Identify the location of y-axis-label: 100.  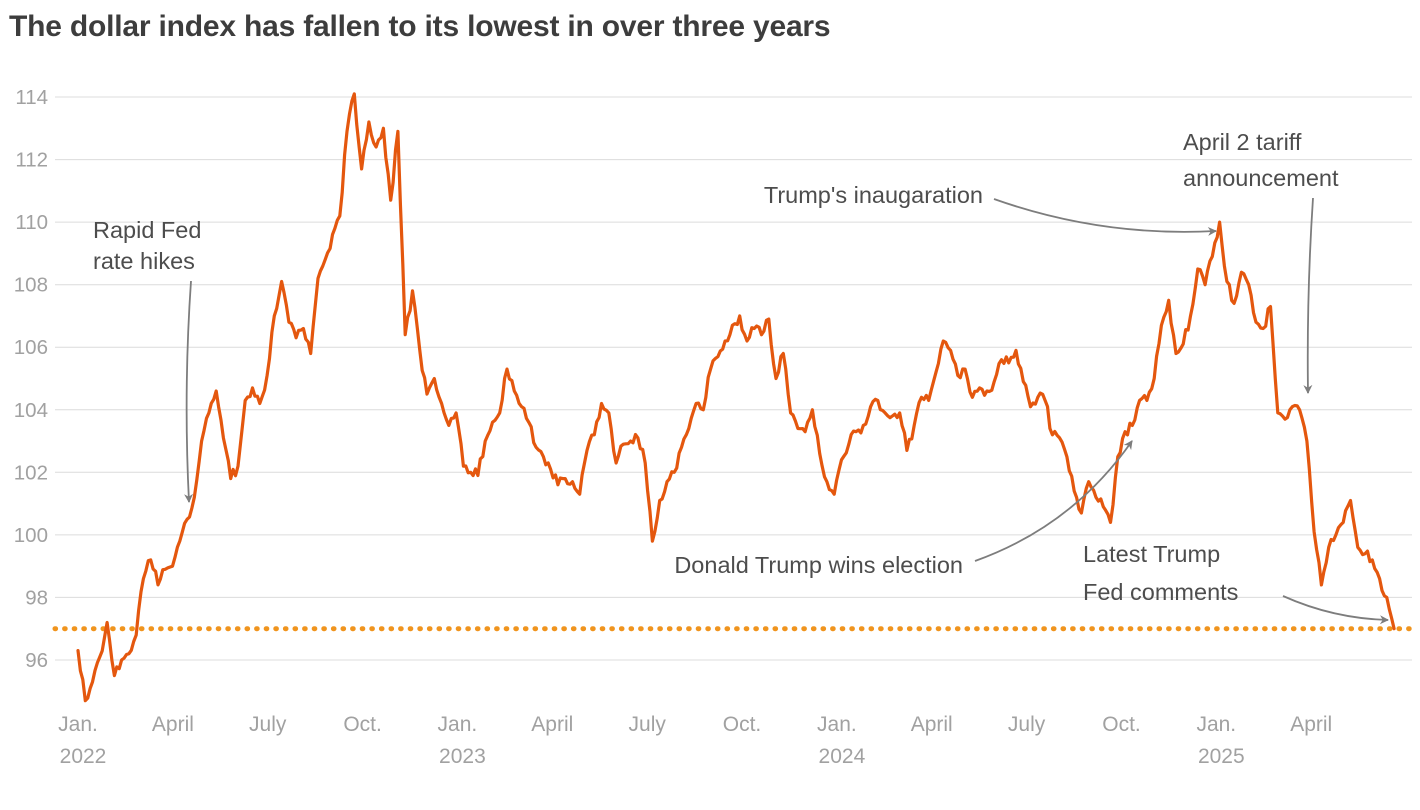
(31, 535).